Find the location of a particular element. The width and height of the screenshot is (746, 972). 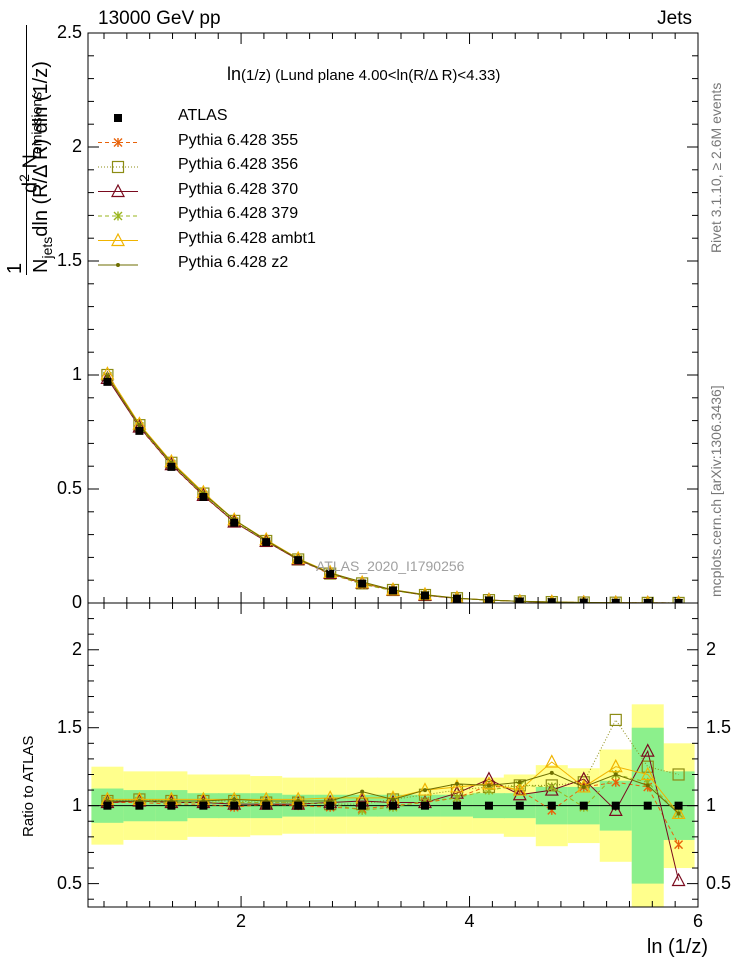

x-tick-label: 4 is located at coordinates (469, 921).